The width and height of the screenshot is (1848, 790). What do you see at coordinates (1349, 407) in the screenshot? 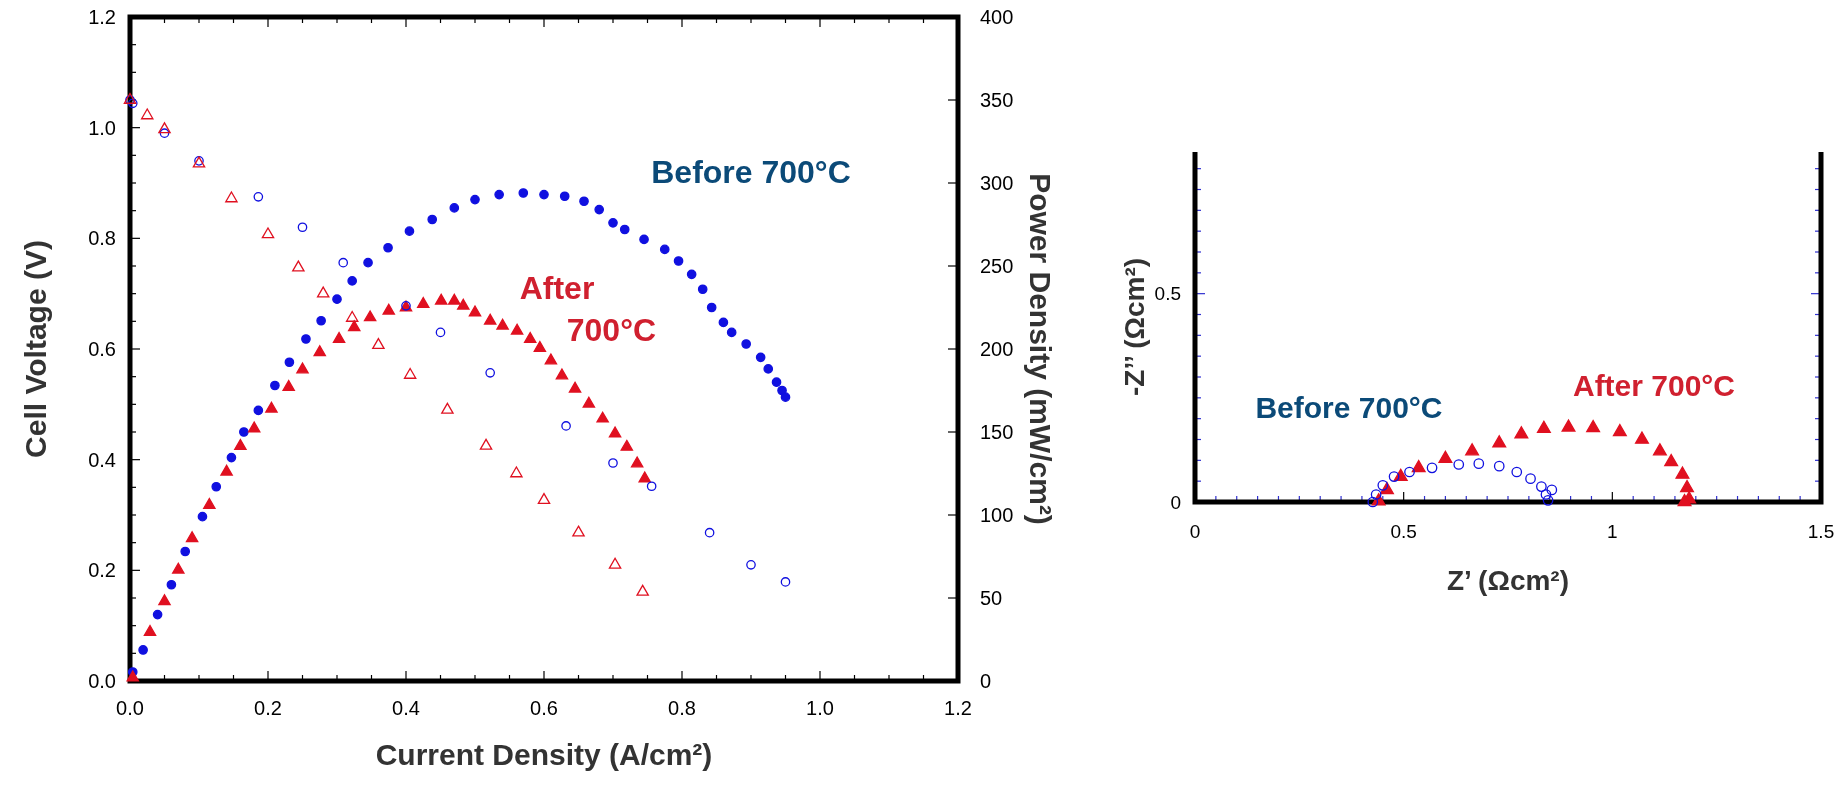
I see `annotation: Before 700°C` at bounding box center [1349, 407].